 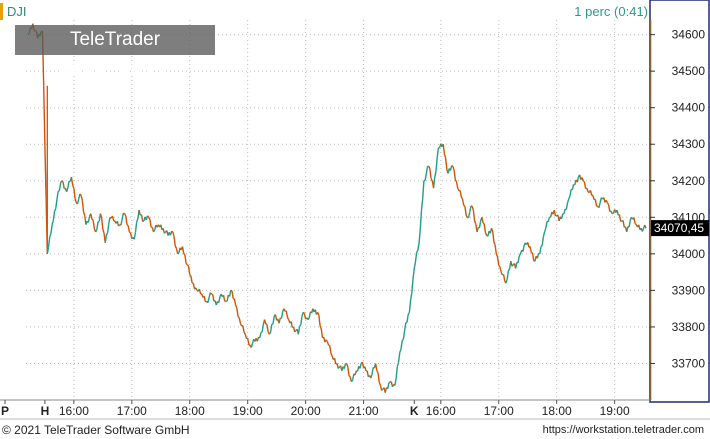 What do you see at coordinates (13, 11) in the screenshot?
I see `symbol-label: DJI` at bounding box center [13, 11].